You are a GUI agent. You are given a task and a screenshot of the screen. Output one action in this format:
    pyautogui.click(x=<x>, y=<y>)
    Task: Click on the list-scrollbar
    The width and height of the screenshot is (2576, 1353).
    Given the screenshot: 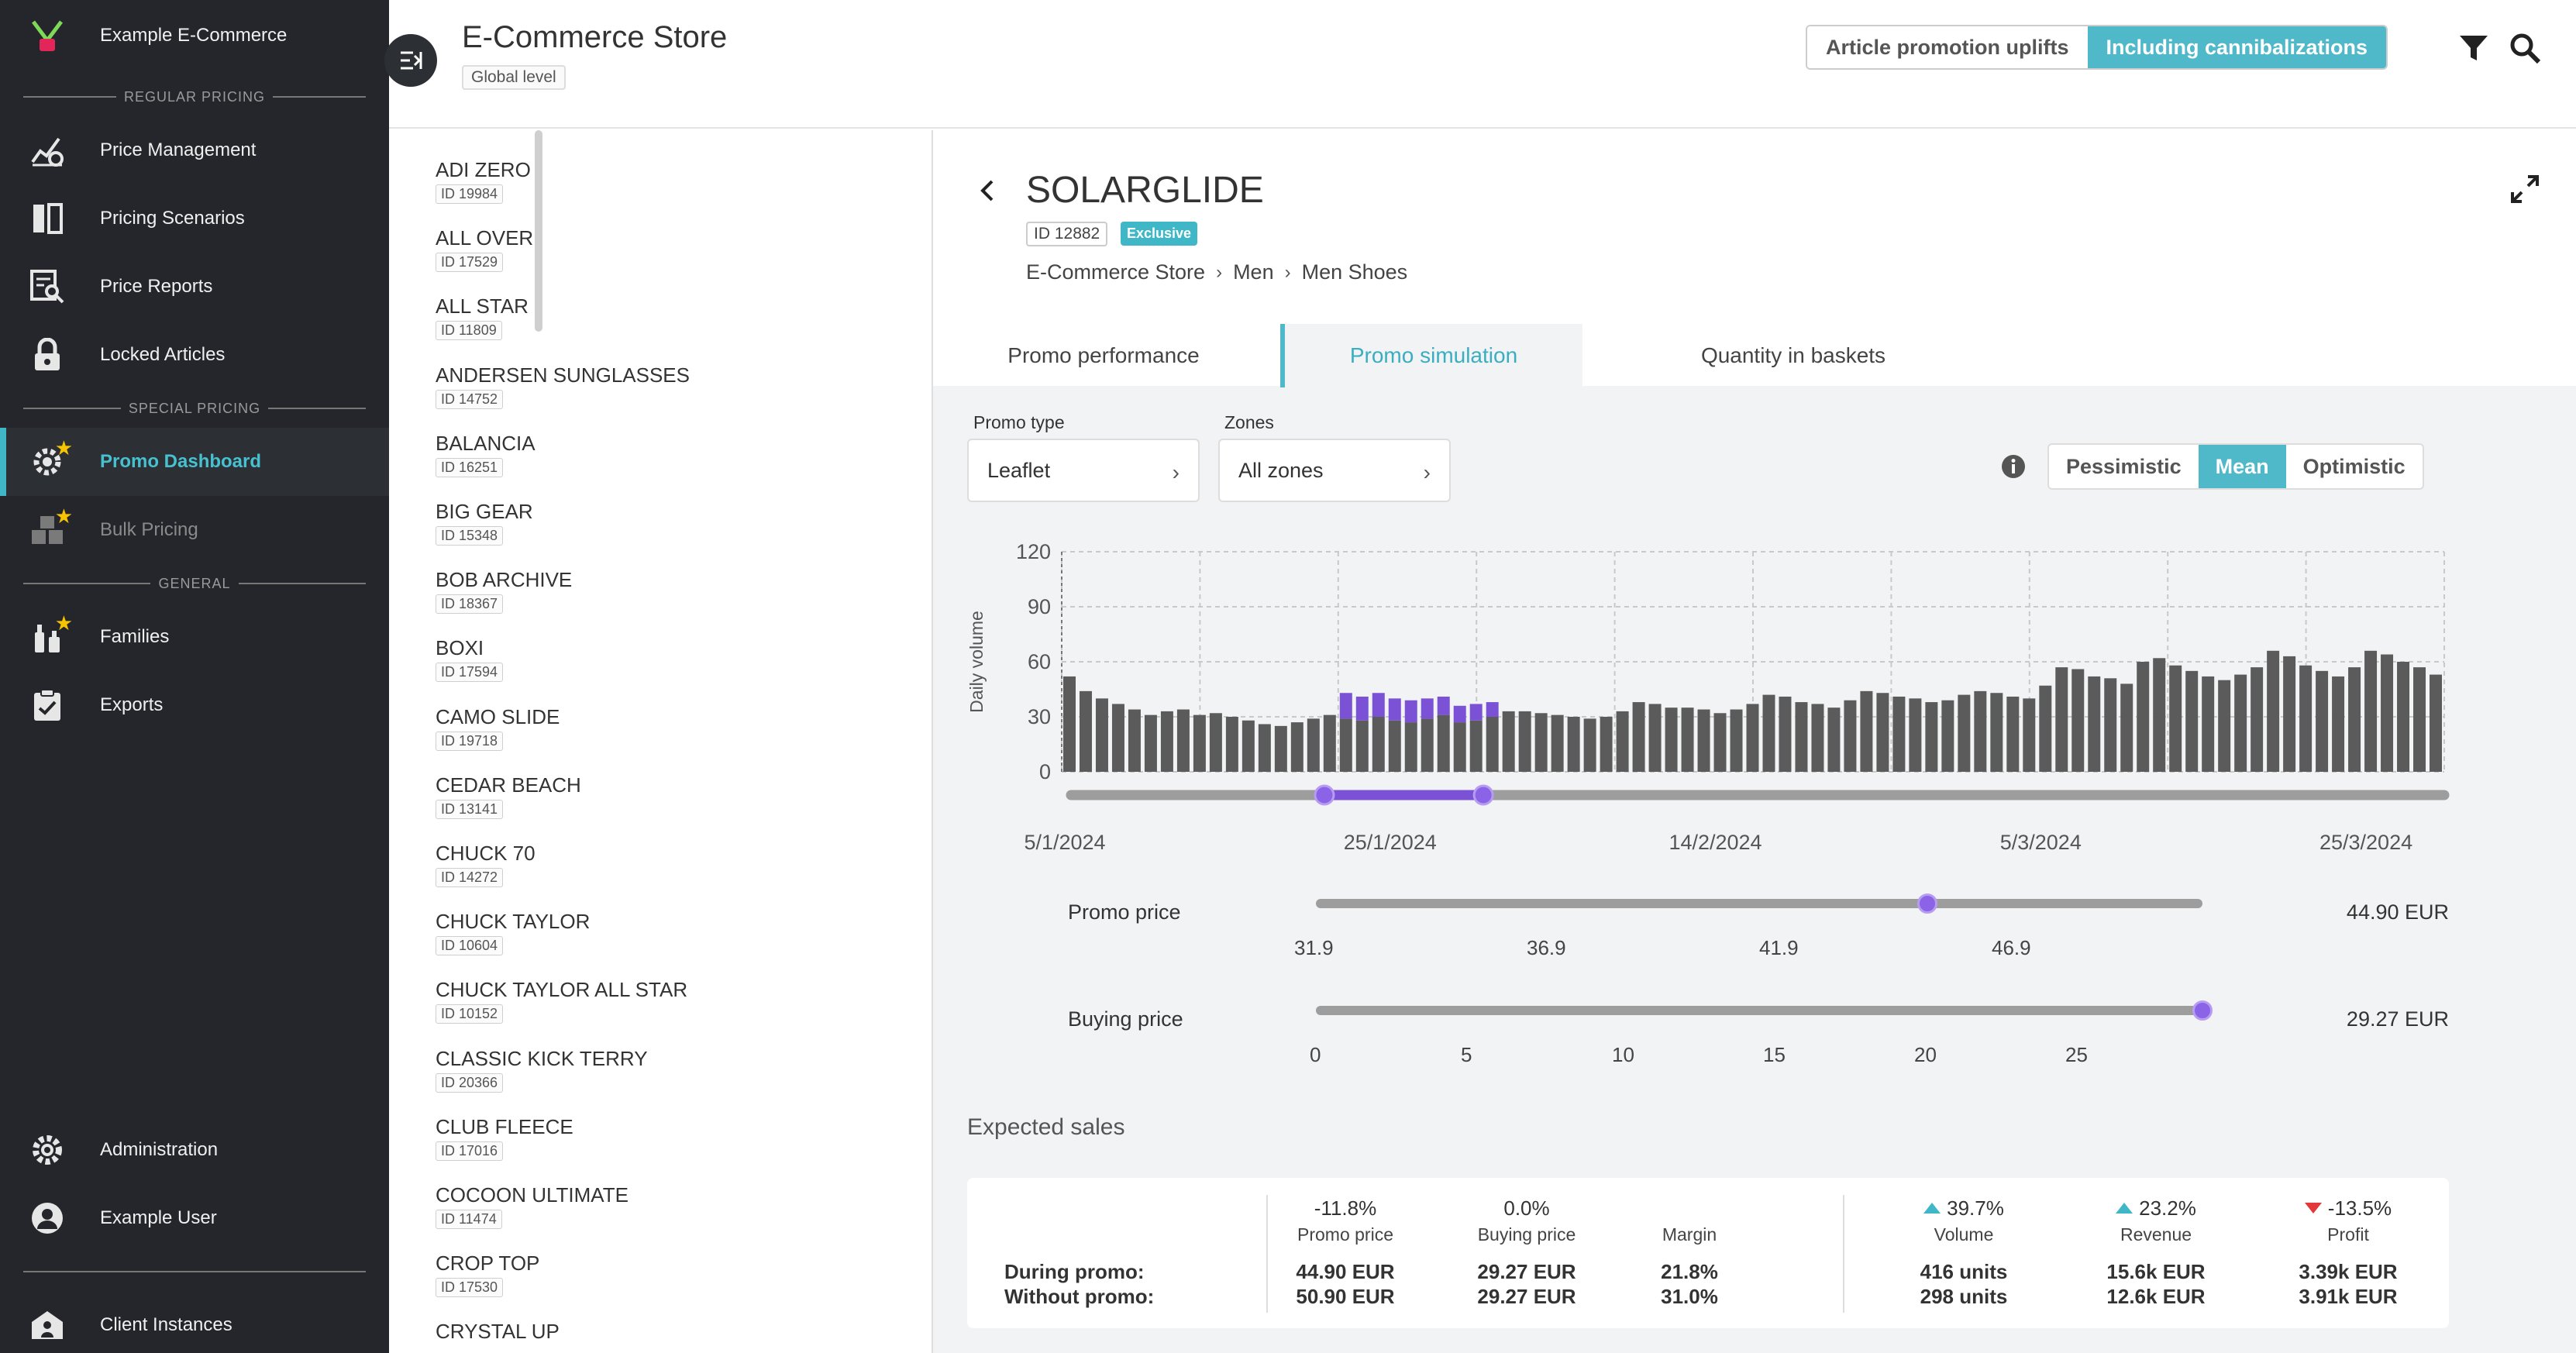 What is the action you would take?
    pyautogui.click(x=538, y=231)
    